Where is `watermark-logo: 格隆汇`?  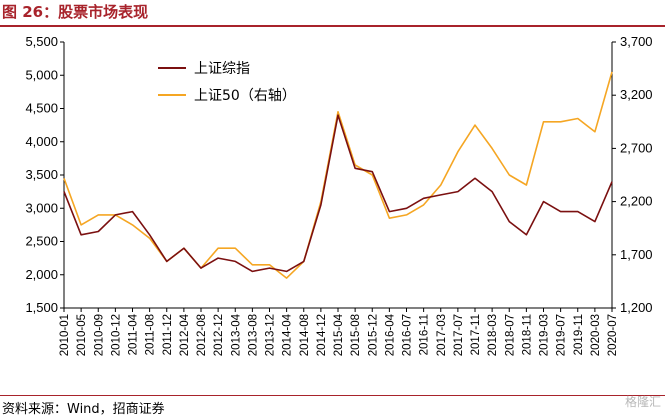
watermark-logo: 格隆汇 is located at coordinates (642, 402).